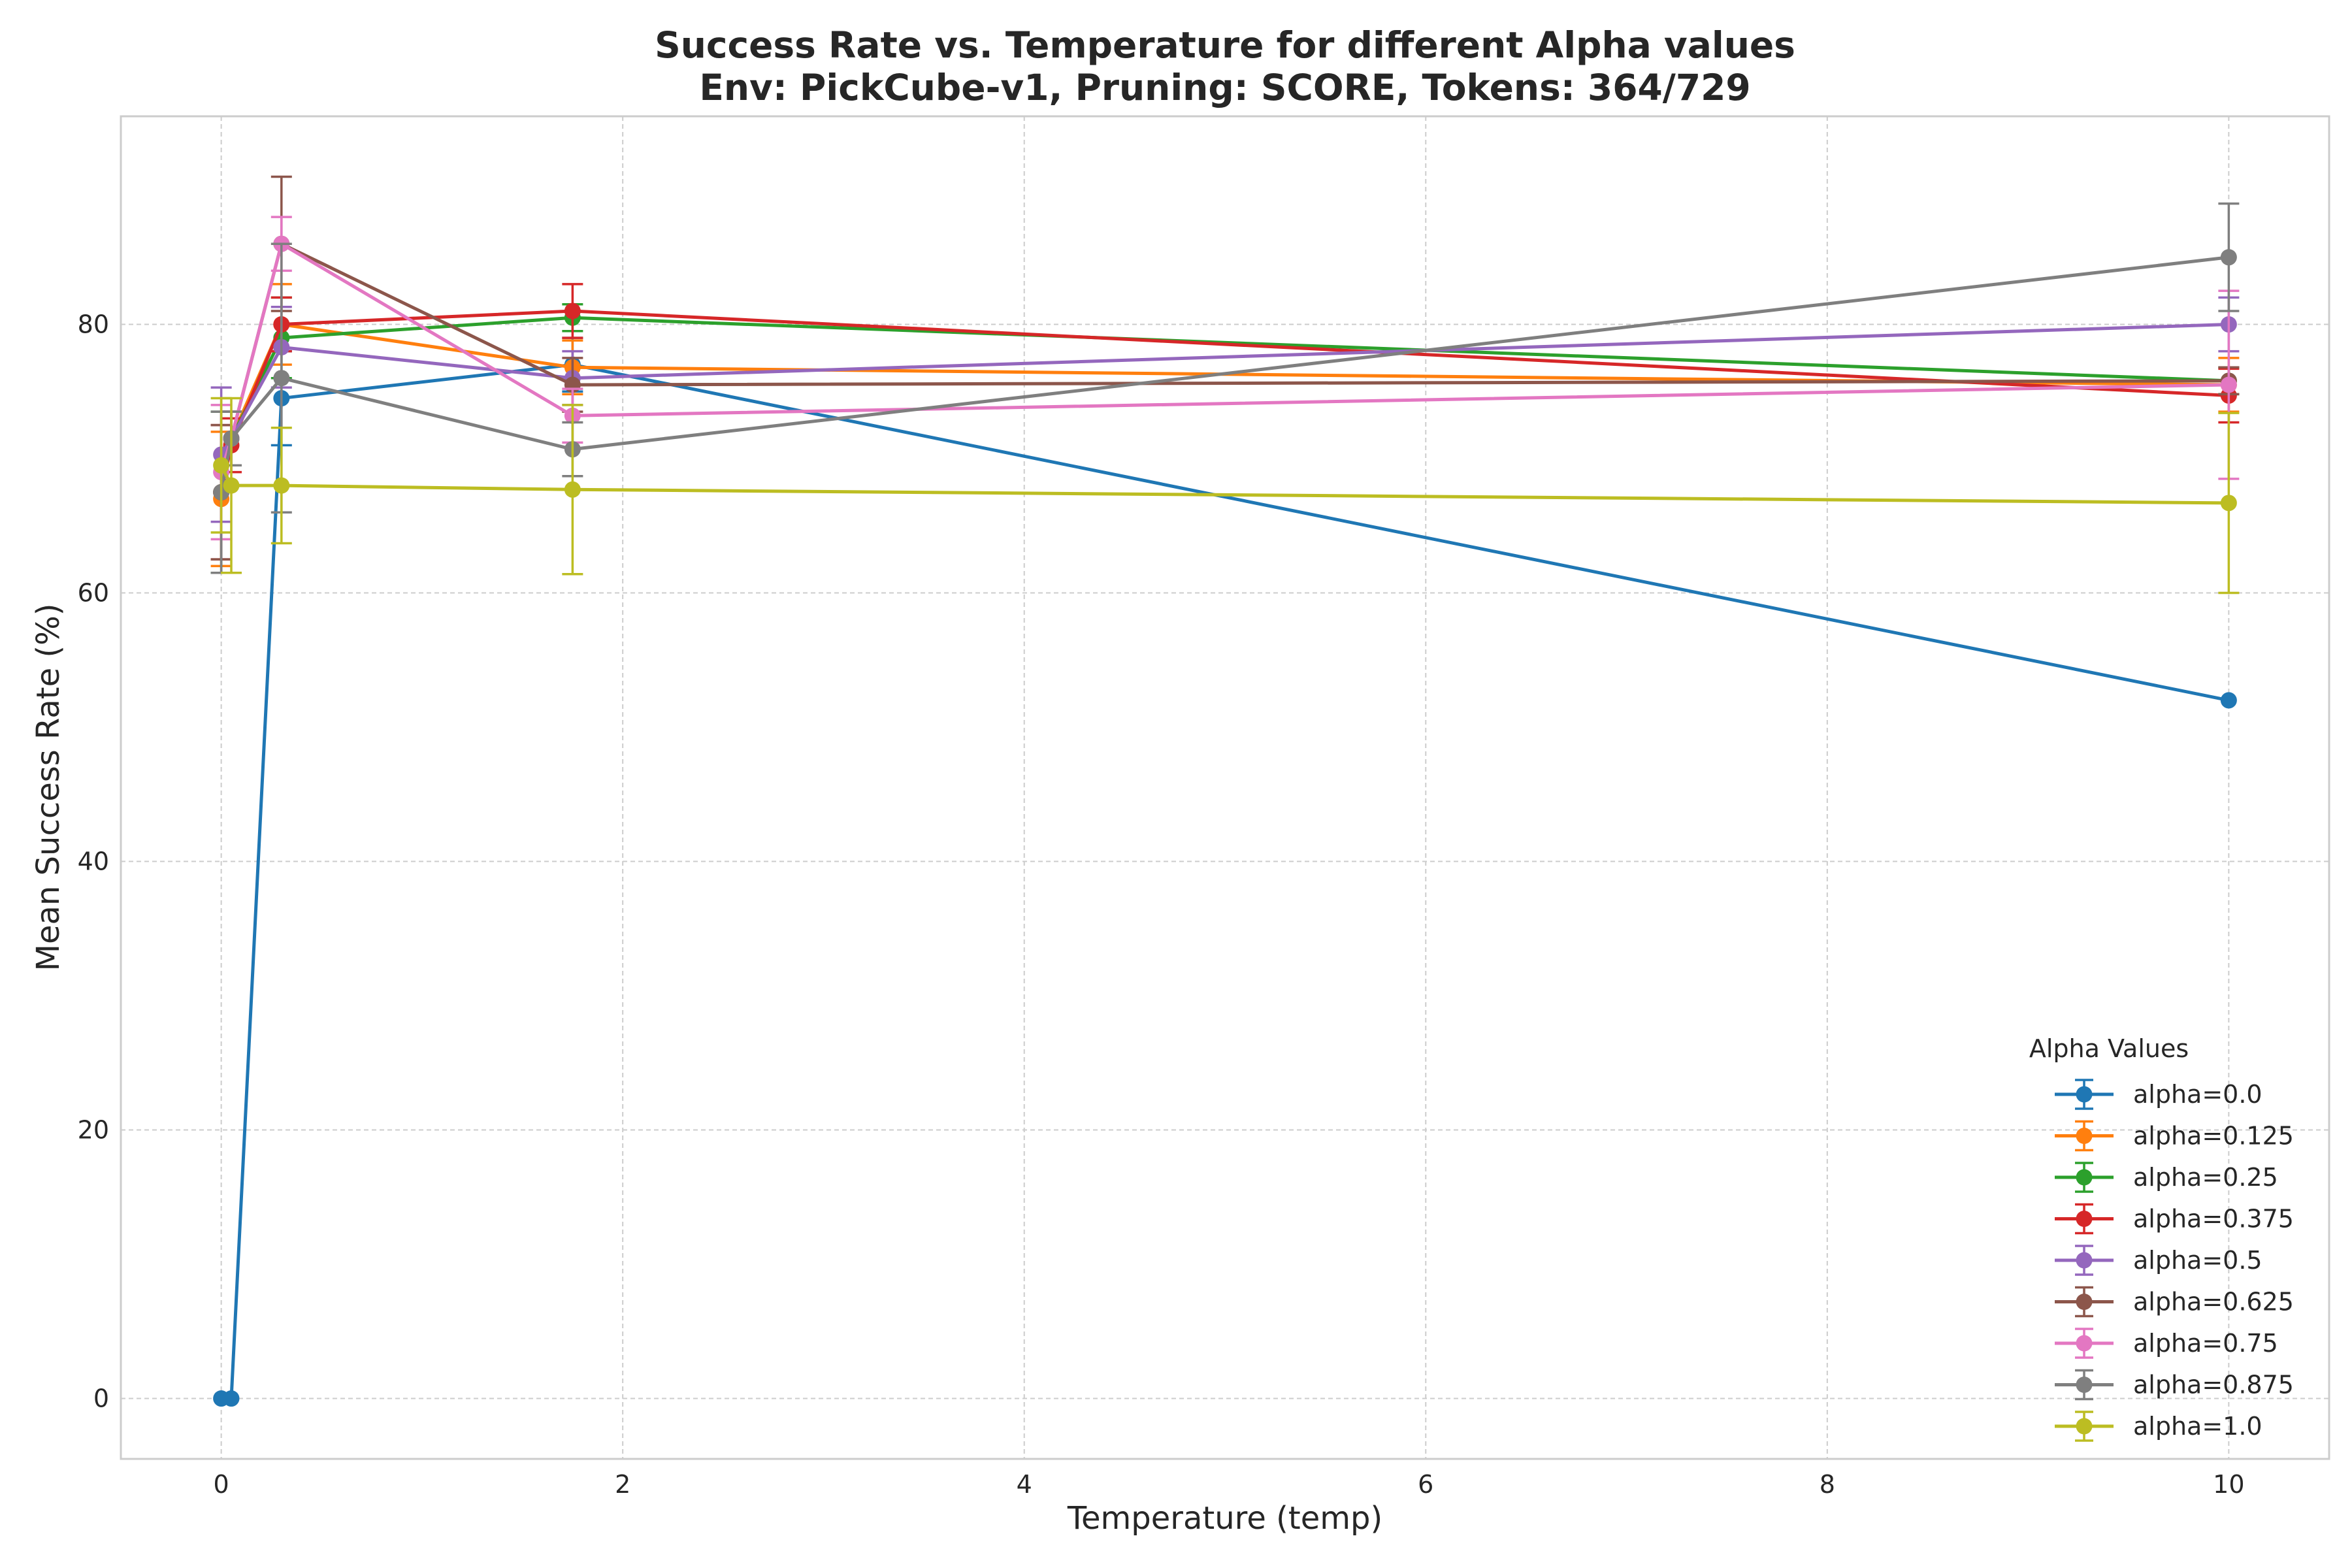 Image resolution: width=2352 pixels, height=1568 pixels. I want to click on y-tick-label: 60, so click(93, 593).